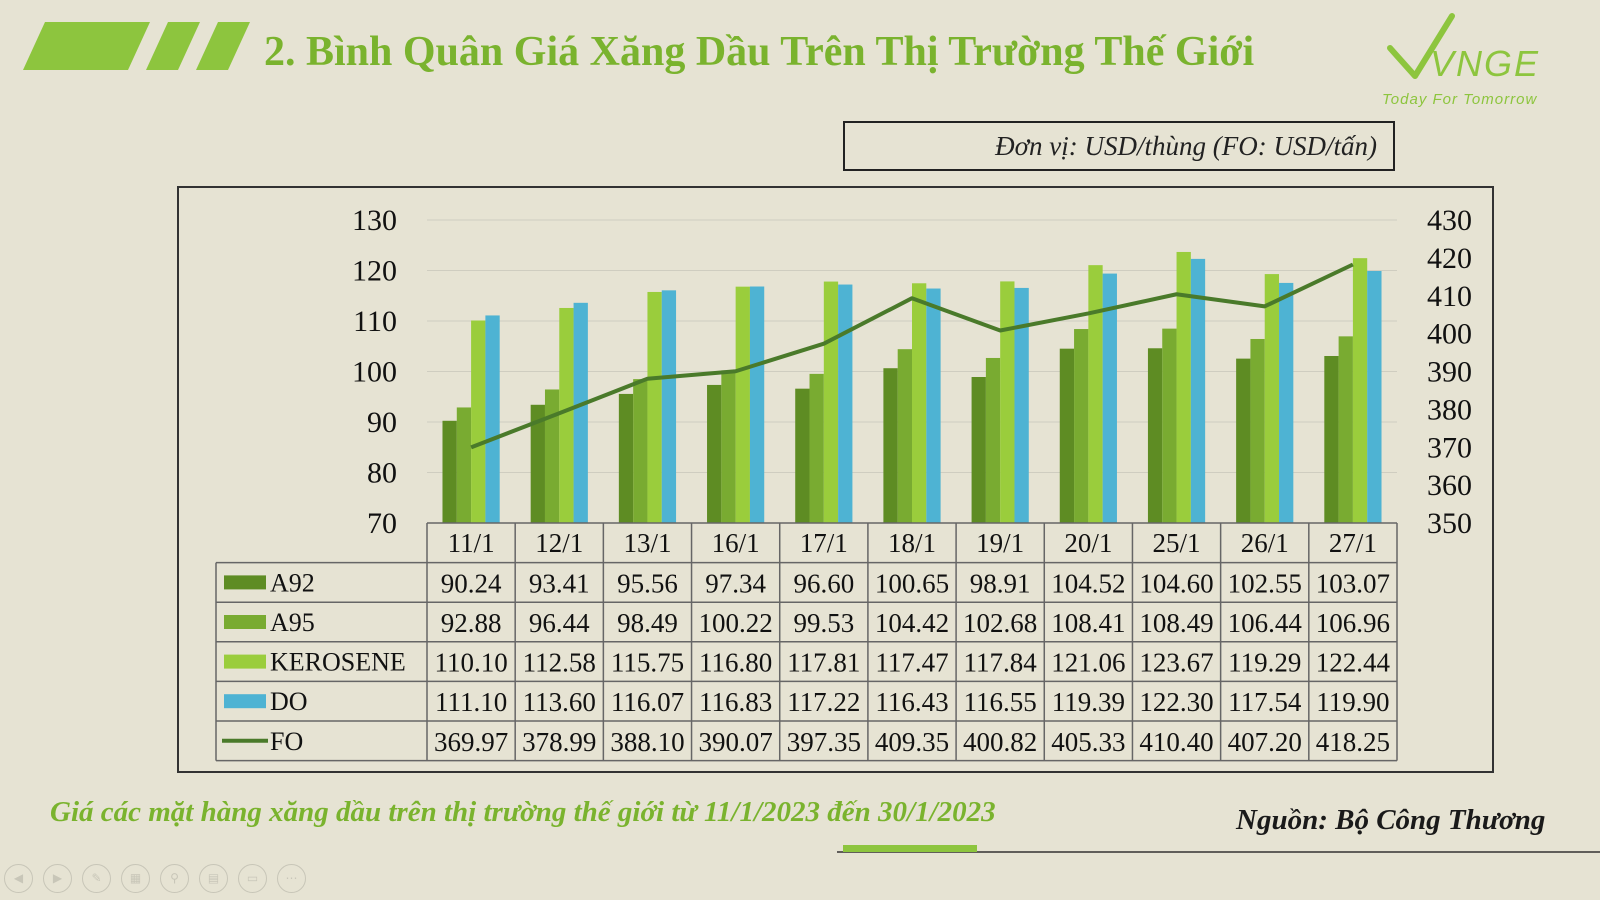 The height and width of the screenshot is (900, 1600). What do you see at coordinates (1449, 334) in the screenshot?
I see `y2-tick-label: 400` at bounding box center [1449, 334].